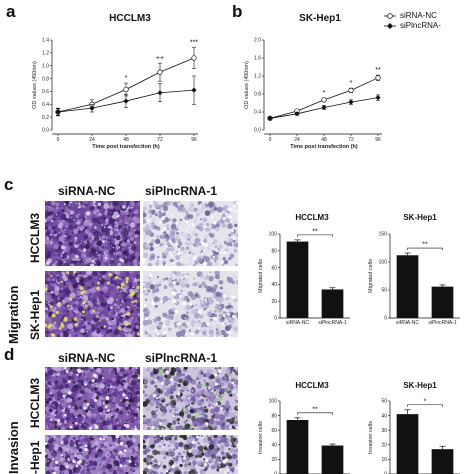 The image size is (474, 474). What do you see at coordinates (384, 460) in the screenshot?
I see `y-tick-label: 10` at bounding box center [384, 460].